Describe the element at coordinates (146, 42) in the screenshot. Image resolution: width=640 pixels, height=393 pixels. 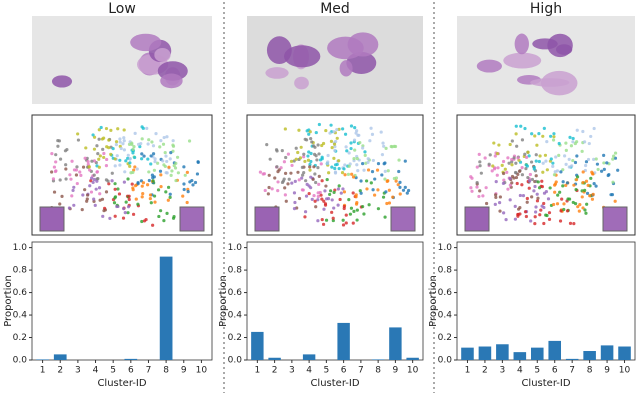
I see `tissue` at that location.